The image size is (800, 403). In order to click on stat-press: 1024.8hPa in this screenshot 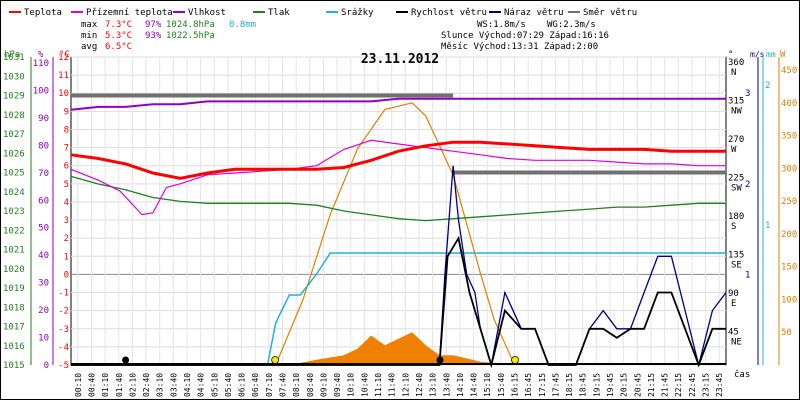, I will do `click(190, 25)`.